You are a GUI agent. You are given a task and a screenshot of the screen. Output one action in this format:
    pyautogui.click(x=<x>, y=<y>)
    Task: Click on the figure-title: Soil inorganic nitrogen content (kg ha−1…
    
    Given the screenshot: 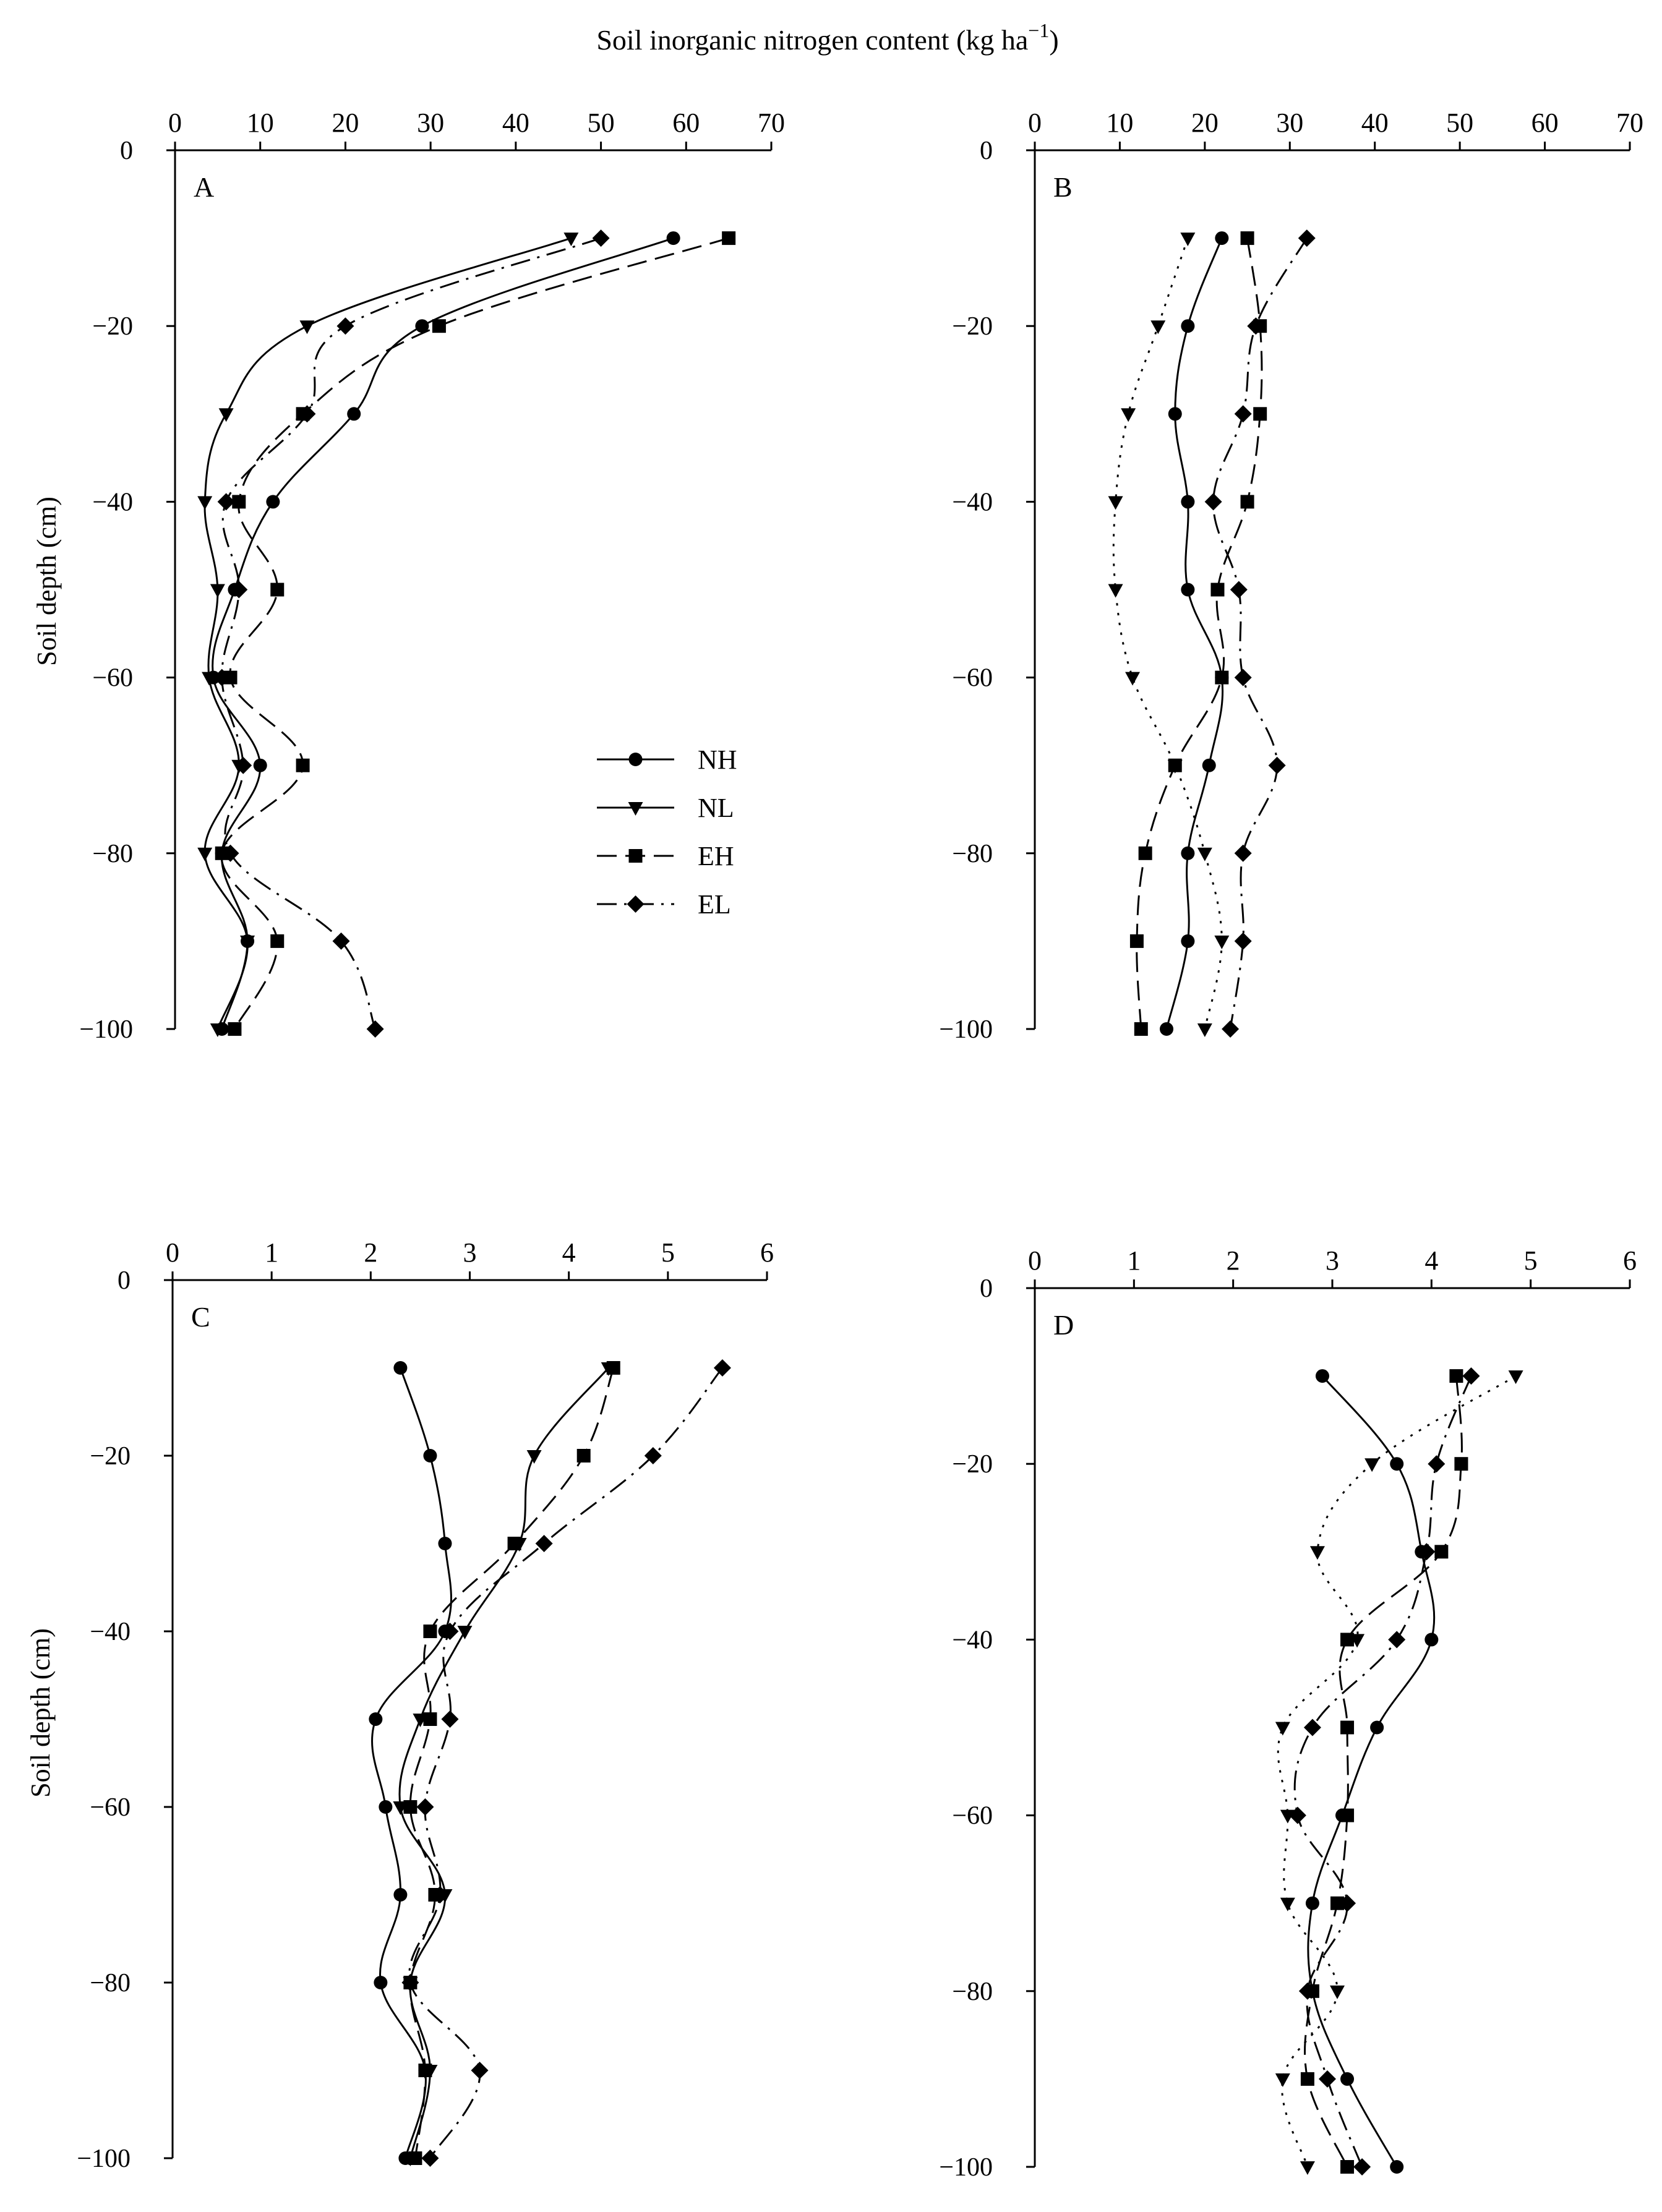 What is the action you would take?
    pyautogui.click(x=827, y=37)
    